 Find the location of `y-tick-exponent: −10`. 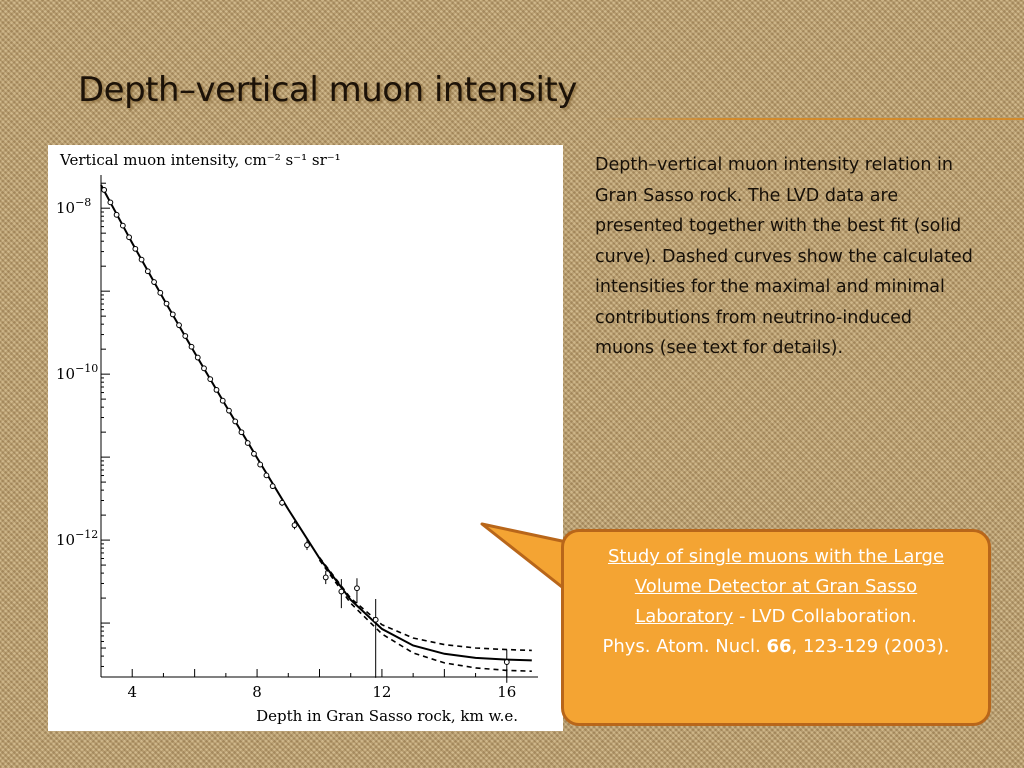

y-tick-exponent: −10 is located at coordinates (86, 368).